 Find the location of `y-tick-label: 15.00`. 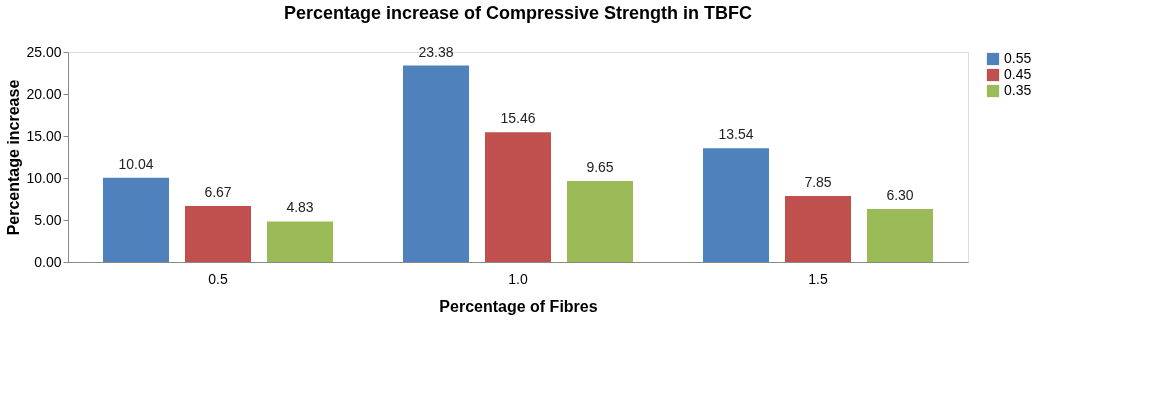

y-tick-label: 15.00 is located at coordinates (44, 135).